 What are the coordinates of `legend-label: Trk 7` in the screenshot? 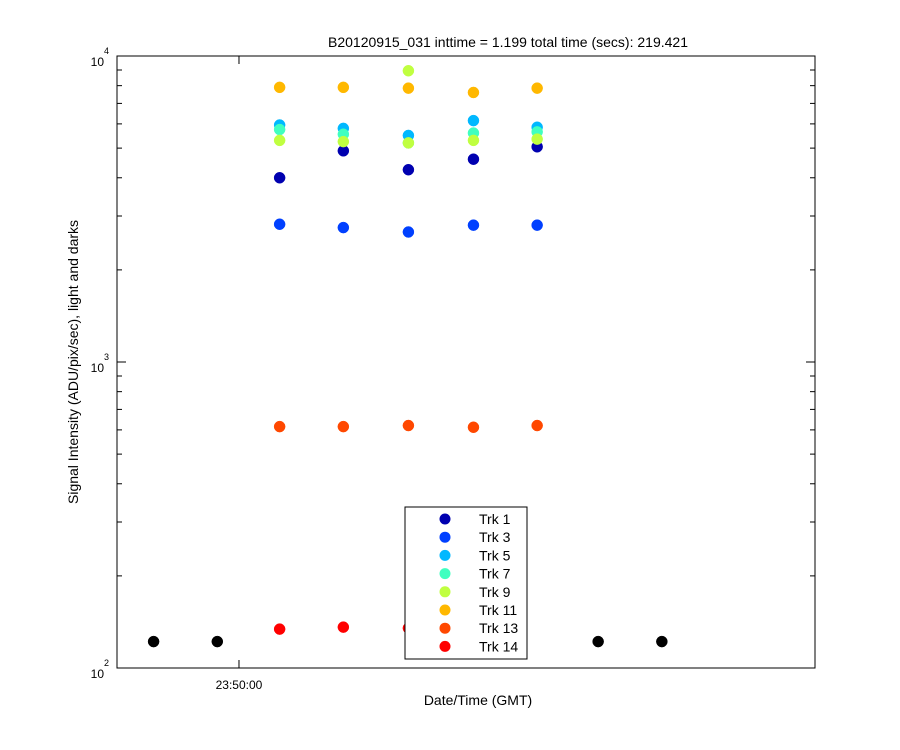 It's located at (495, 574).